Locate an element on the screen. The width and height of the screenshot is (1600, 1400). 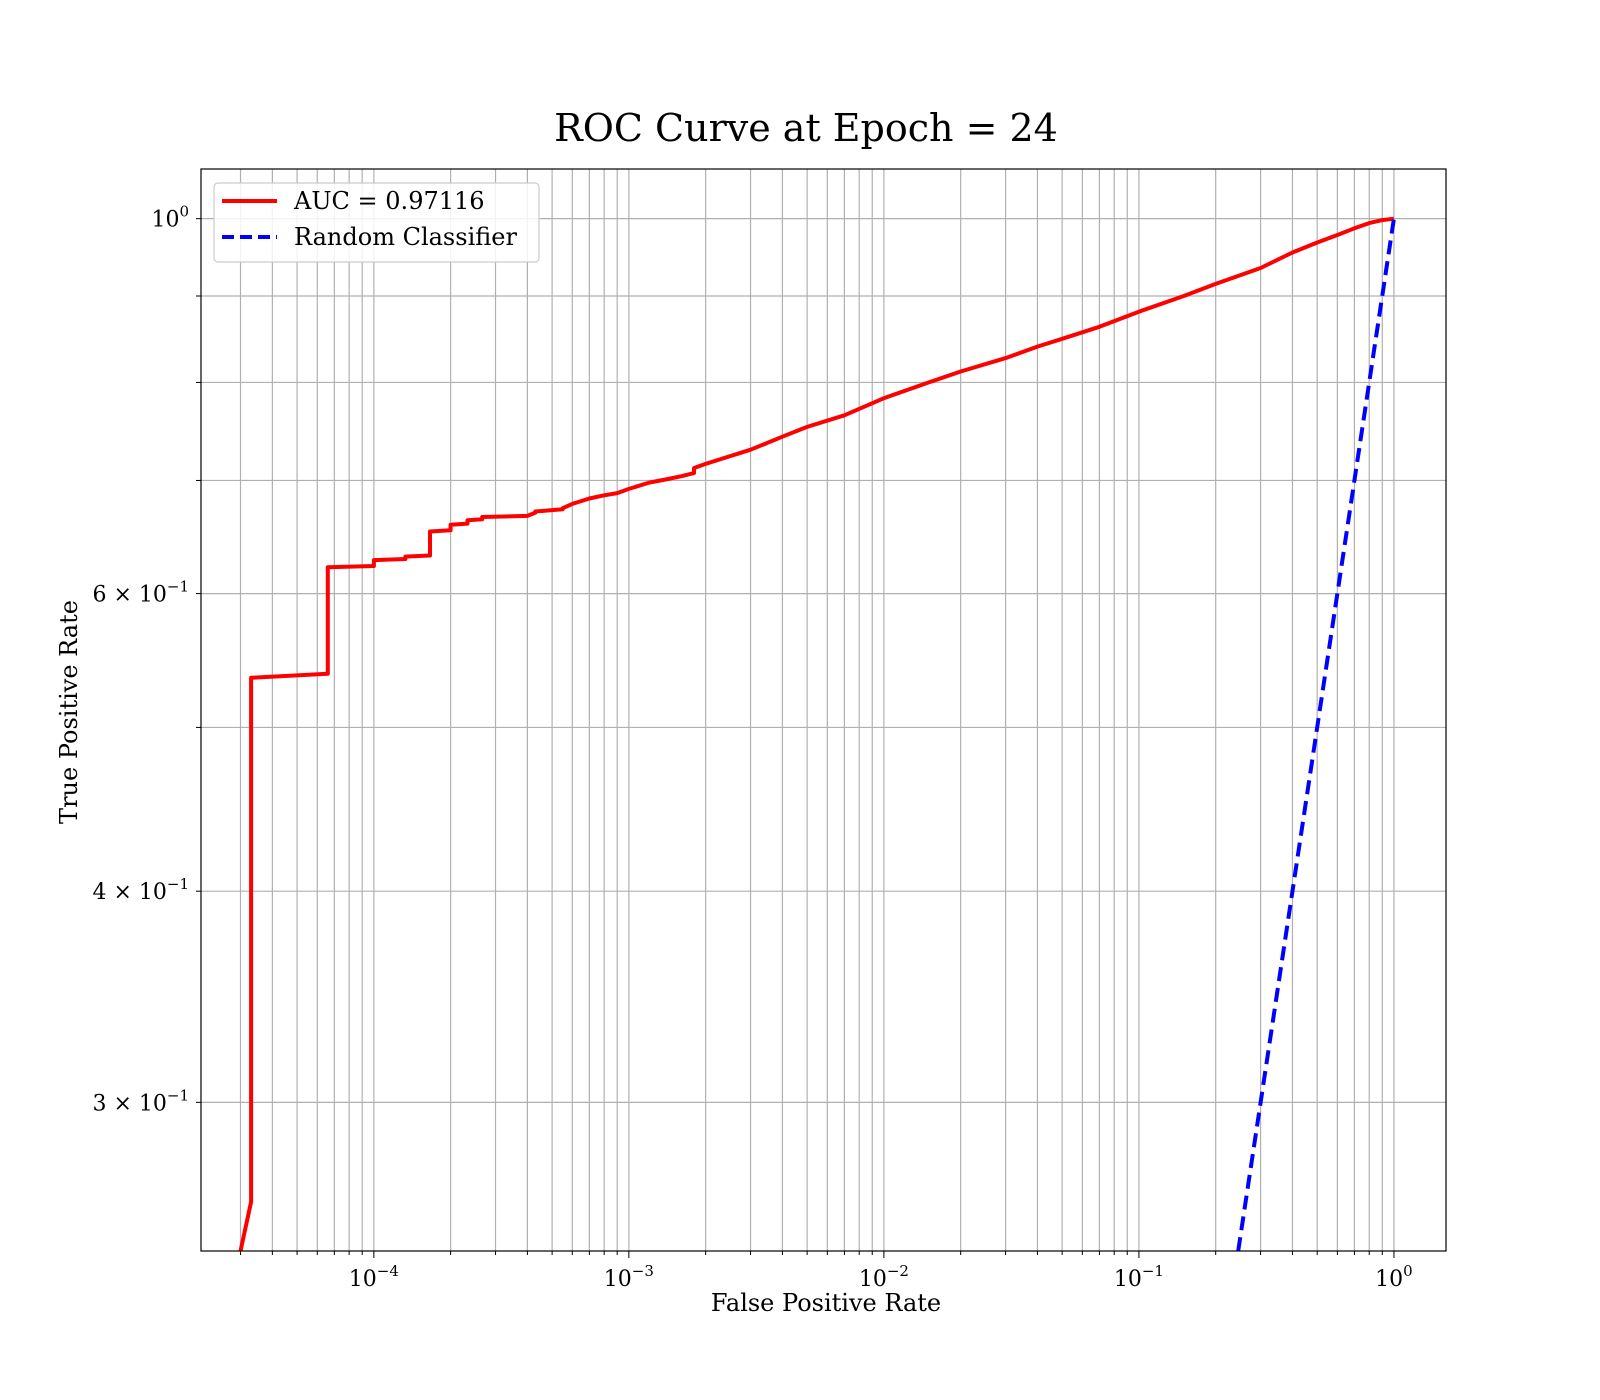
x-tick-label: 10⁻² is located at coordinates (884, 1277).